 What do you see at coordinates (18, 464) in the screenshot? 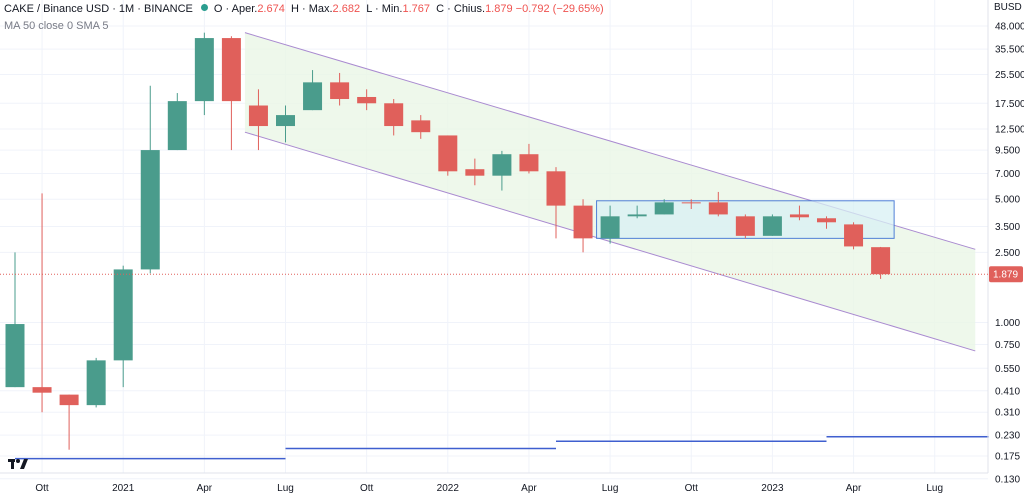
I see `tradingview-logo-icon` at bounding box center [18, 464].